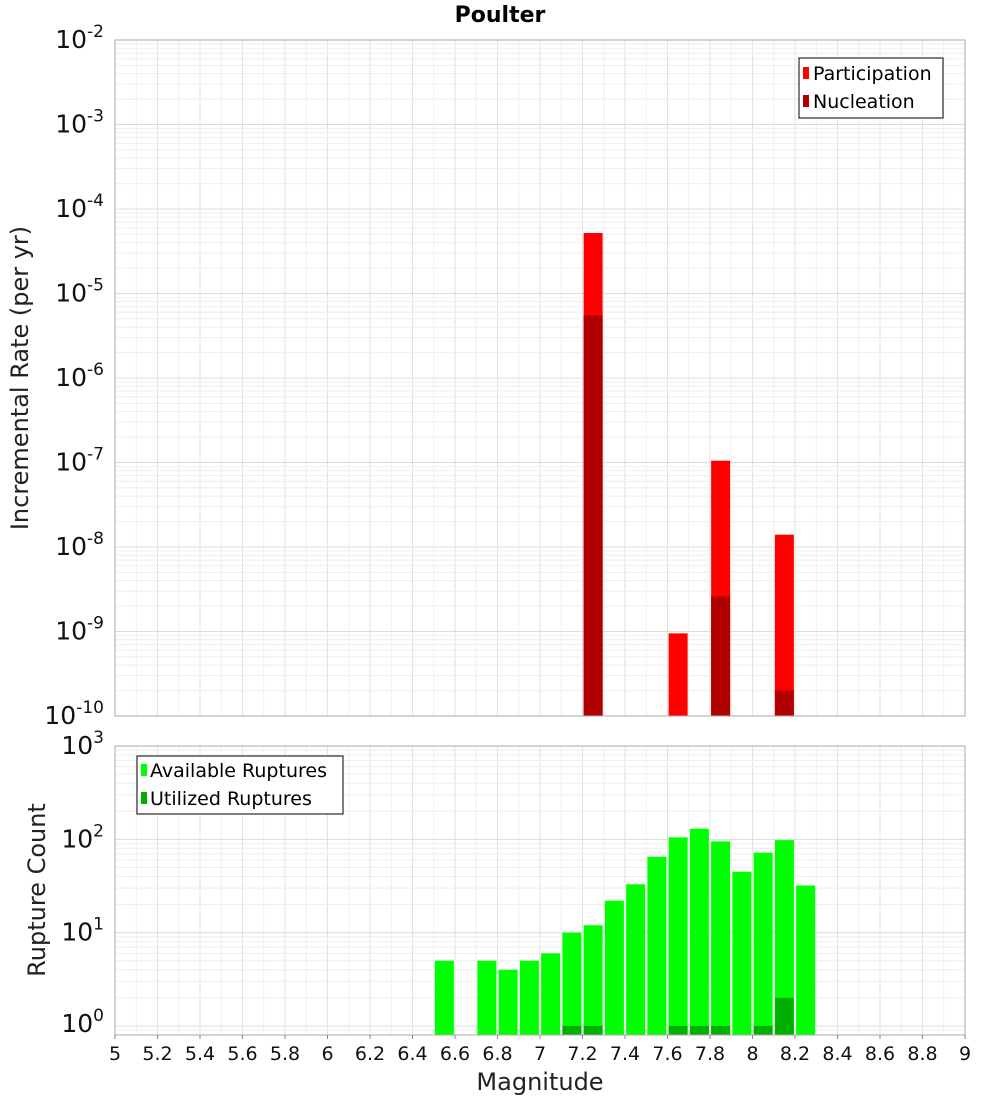 The image size is (1000, 1104). I want to click on x-tick-label: 7, so click(540, 1054).